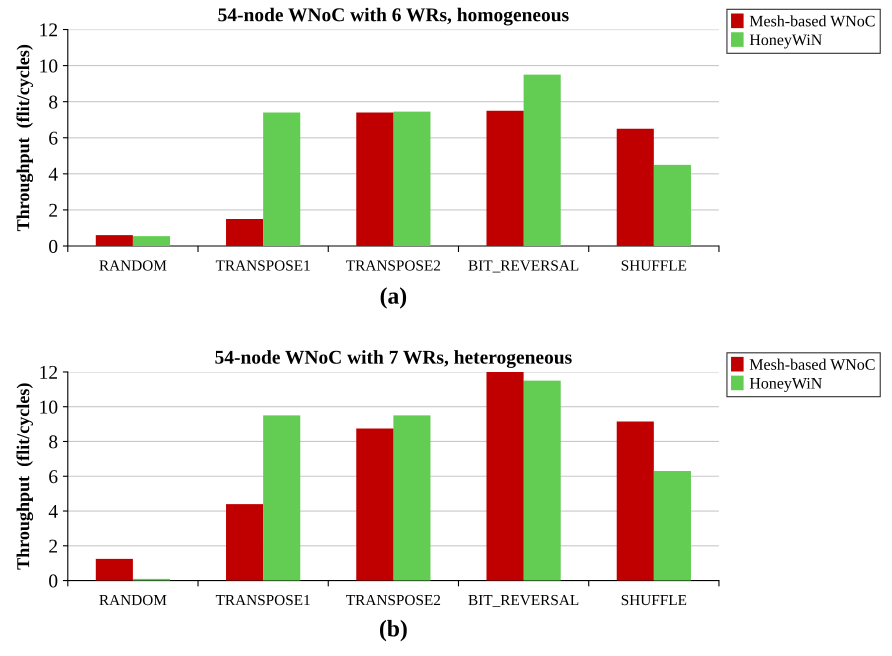  What do you see at coordinates (393, 359) in the screenshot?
I see `chart-title: 54-node WNoC with 7 WRs, heterogeneous` at bounding box center [393, 359].